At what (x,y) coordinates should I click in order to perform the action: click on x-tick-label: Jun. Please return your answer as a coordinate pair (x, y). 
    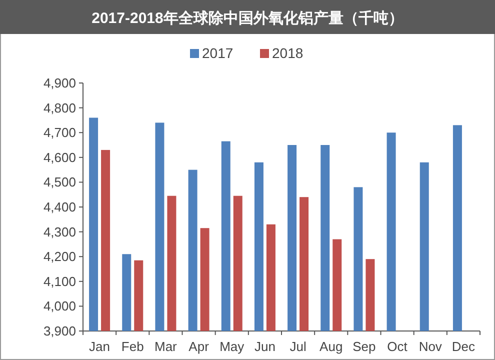
    Looking at the image, I should click on (265, 346).